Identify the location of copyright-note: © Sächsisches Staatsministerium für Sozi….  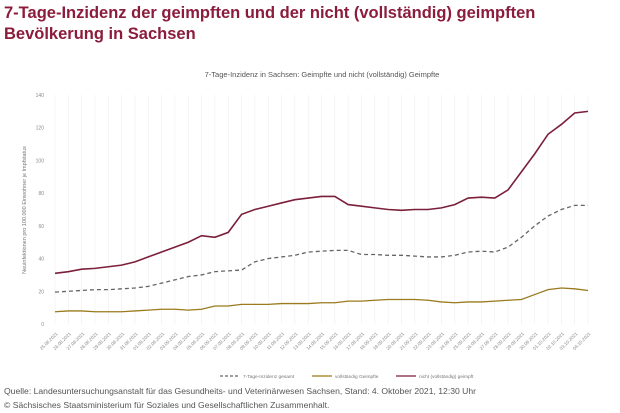
(167, 405).